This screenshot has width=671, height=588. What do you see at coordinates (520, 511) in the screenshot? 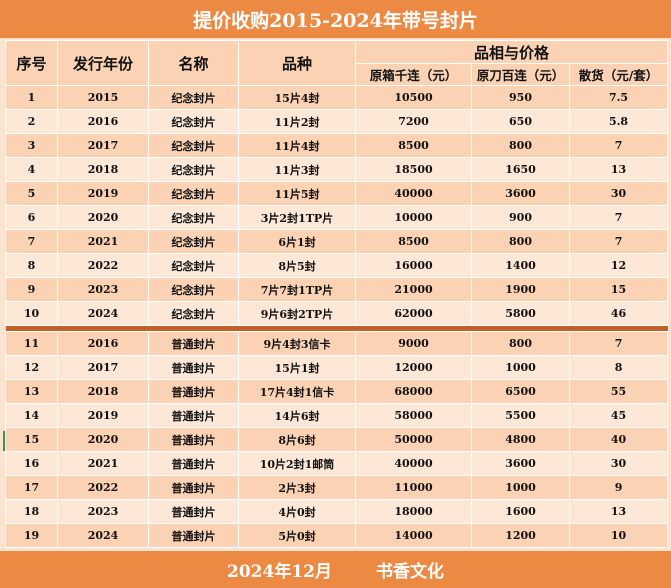
I see `cell-bundle-price: 1600` at bounding box center [520, 511].